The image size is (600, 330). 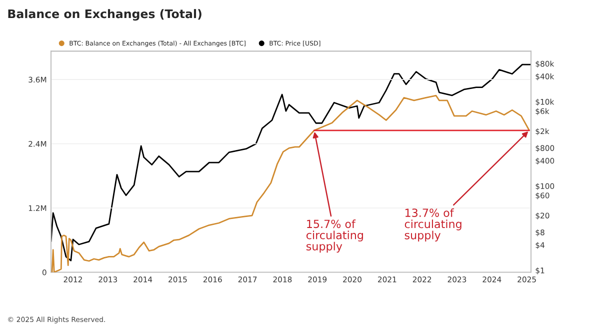 What do you see at coordinates (105, 15) in the screenshot?
I see `chart-title: Balance on Exchanges (Total)` at bounding box center [105, 15].